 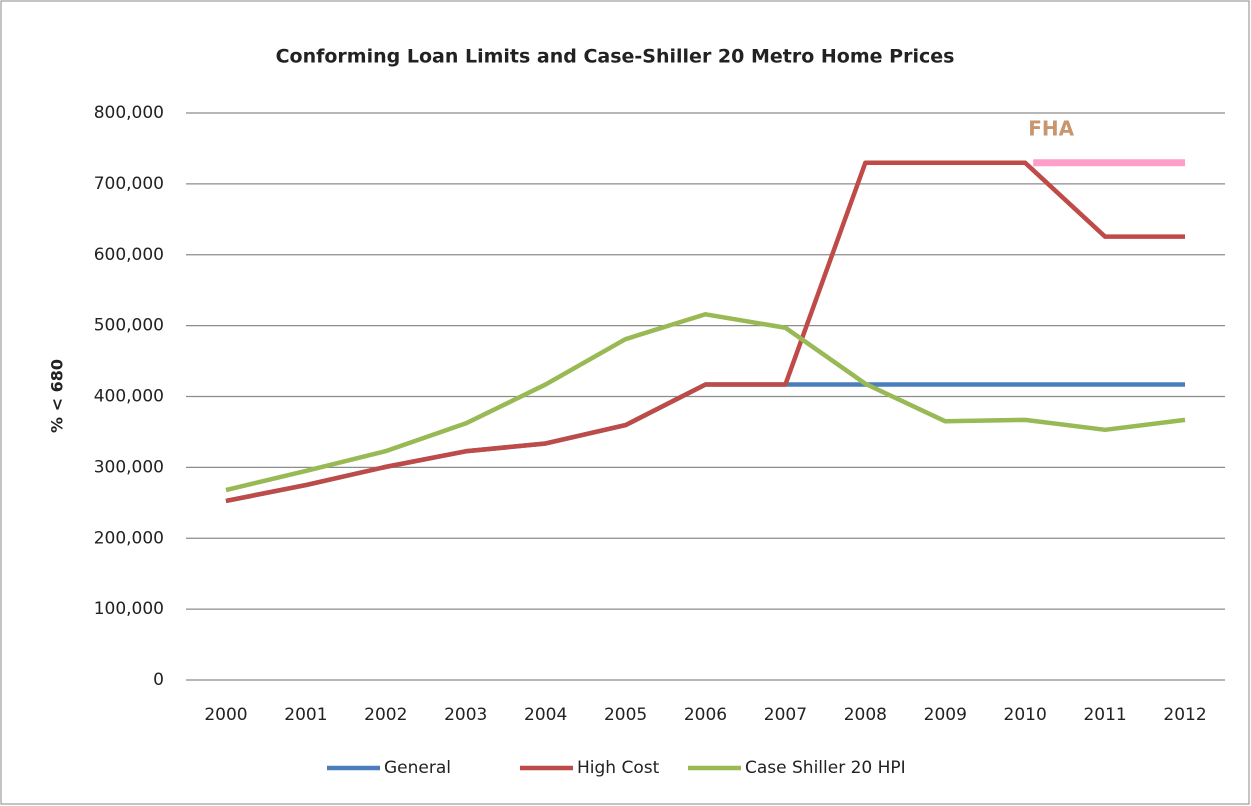 What do you see at coordinates (945, 715) in the screenshot?
I see `x-tick-label: 2009` at bounding box center [945, 715].